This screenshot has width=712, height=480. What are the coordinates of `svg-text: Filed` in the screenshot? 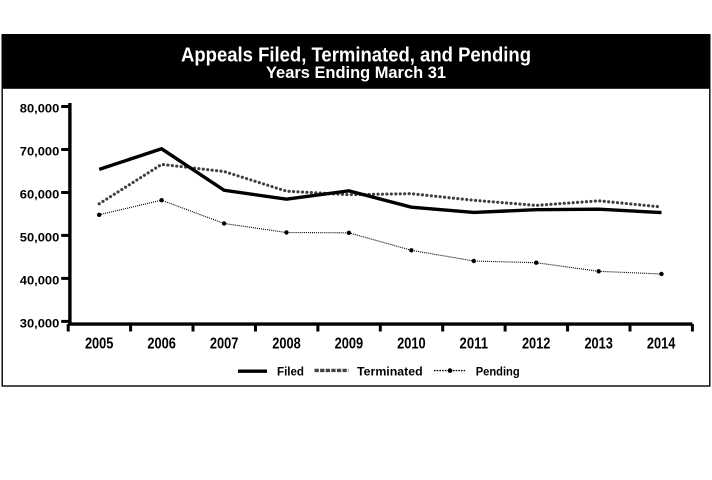 It's located at (290, 373).